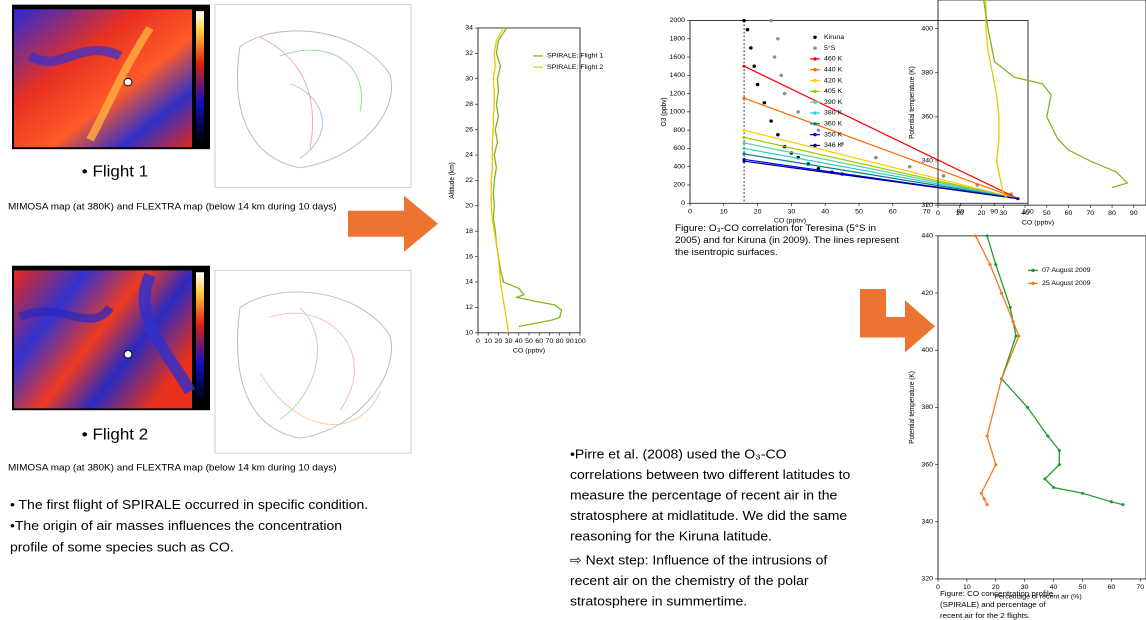 This screenshot has height=620, width=1146. I want to click on arrow-right, so click(393, 223).